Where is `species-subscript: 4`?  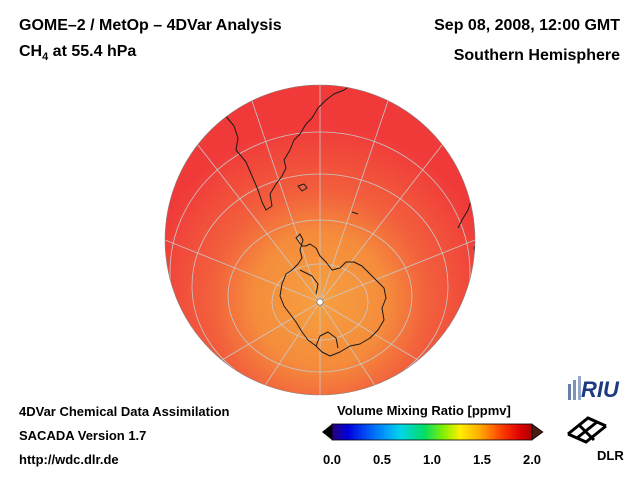 species-subscript: 4 is located at coordinates (45, 57).